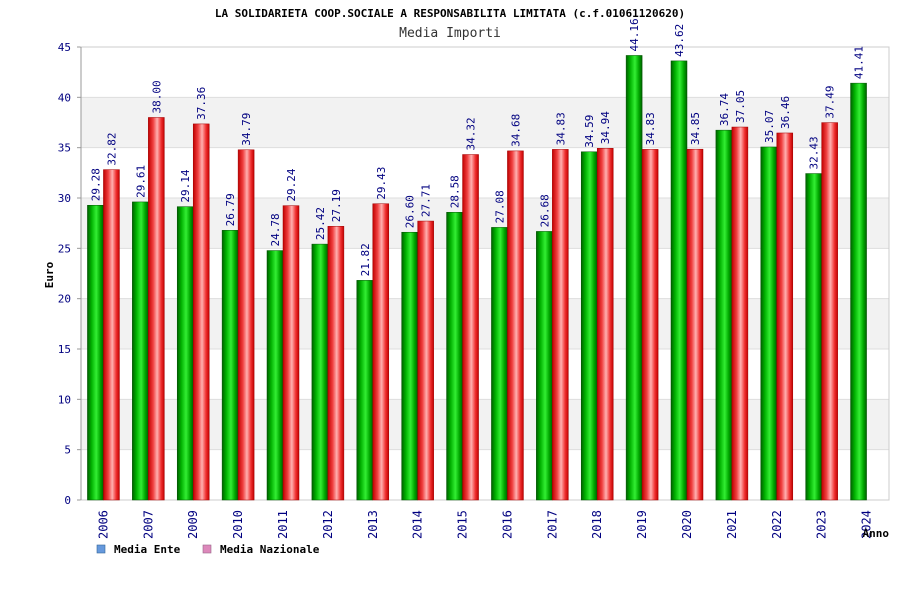  What do you see at coordinates (740, 313) in the screenshot?
I see `bar-media-nazionale-2021` at bounding box center [740, 313].